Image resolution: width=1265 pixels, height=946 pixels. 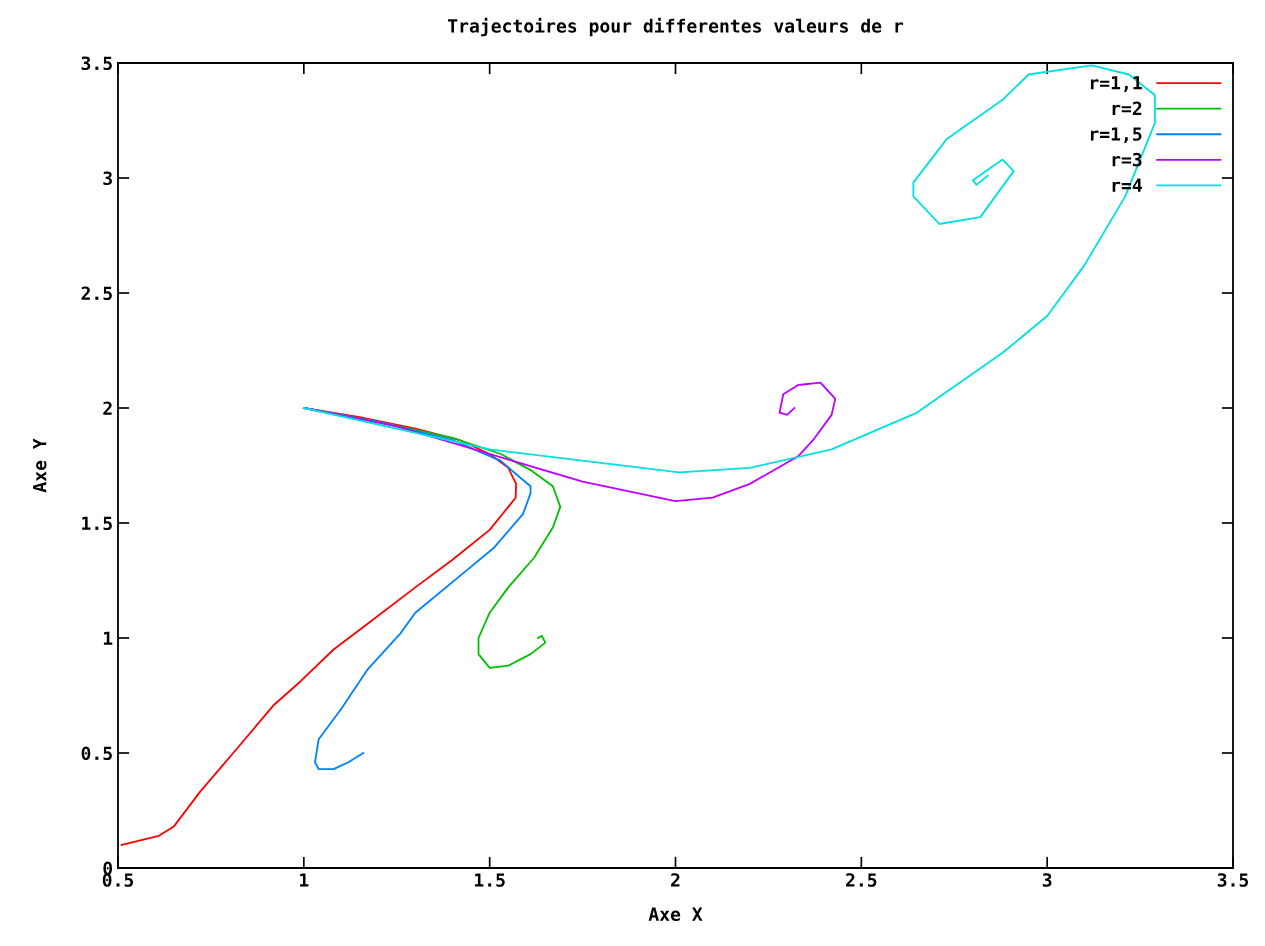 I want to click on x-tick-label: 2.5, so click(x=861, y=880).